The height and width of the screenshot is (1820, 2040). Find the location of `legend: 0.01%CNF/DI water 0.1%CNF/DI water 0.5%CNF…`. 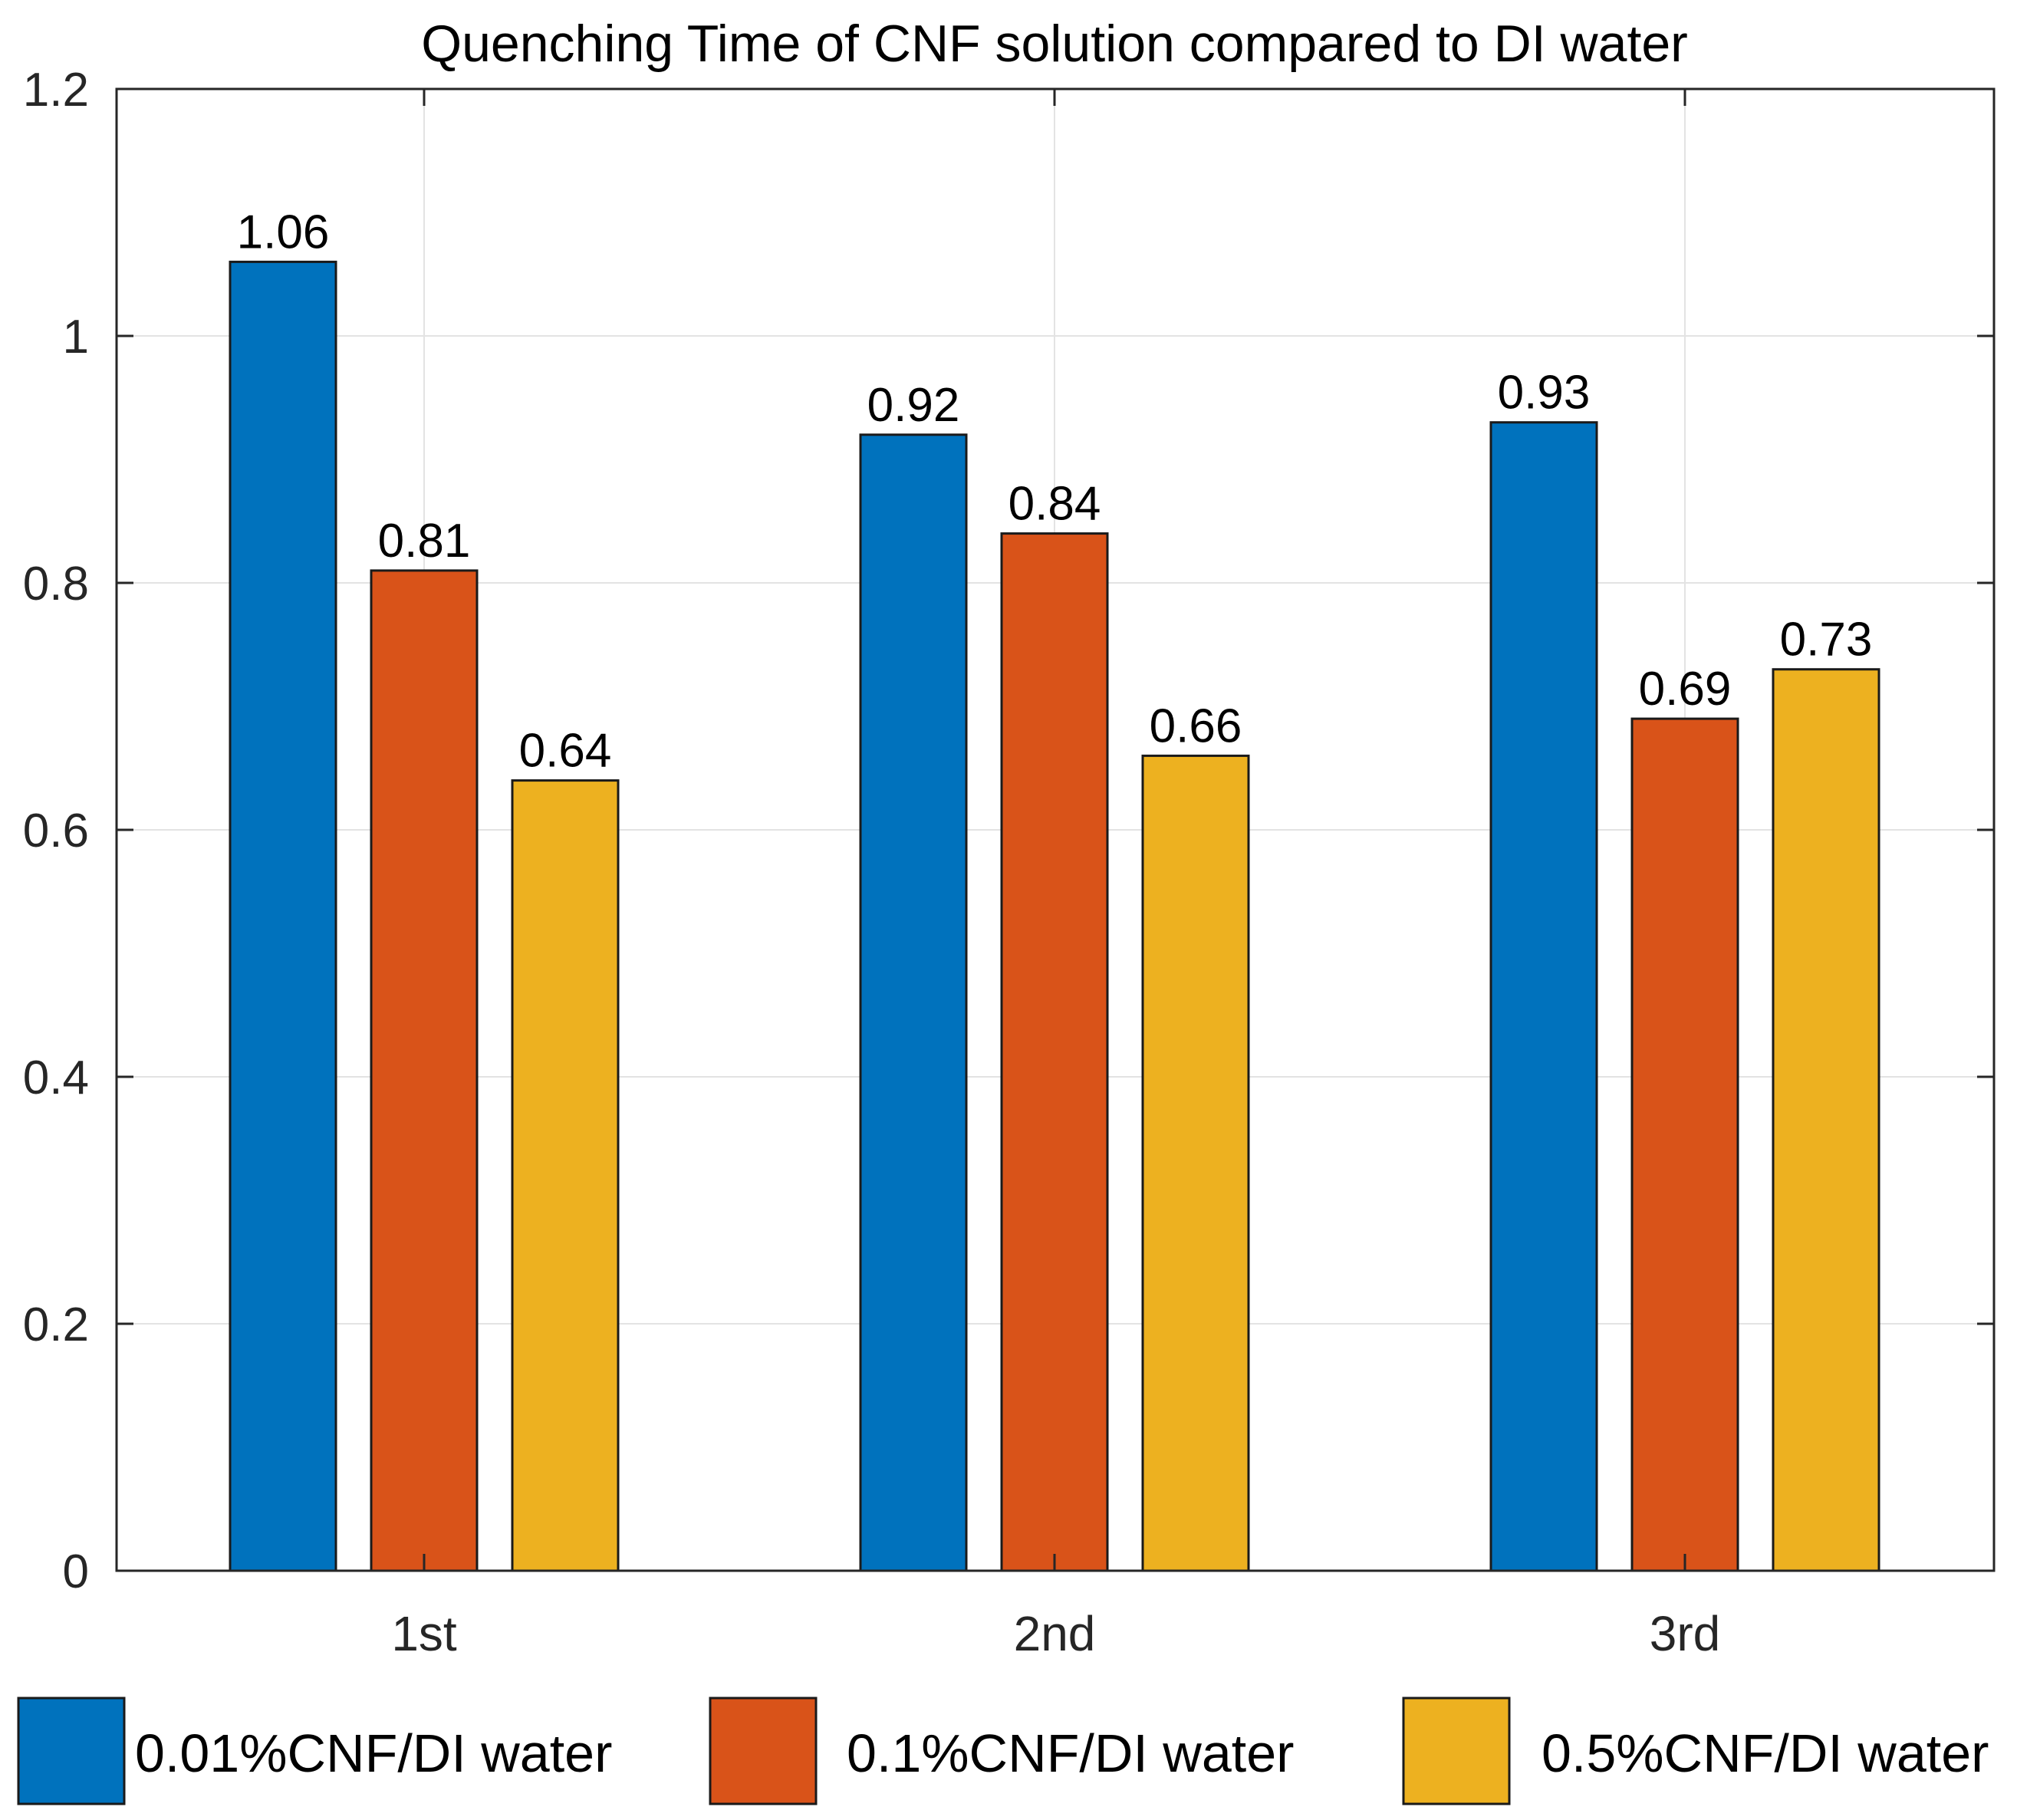

legend: 0.01%CNF/DI water 0.1%CNF/DI water 0.5%CNF… is located at coordinates (1003, 1751).